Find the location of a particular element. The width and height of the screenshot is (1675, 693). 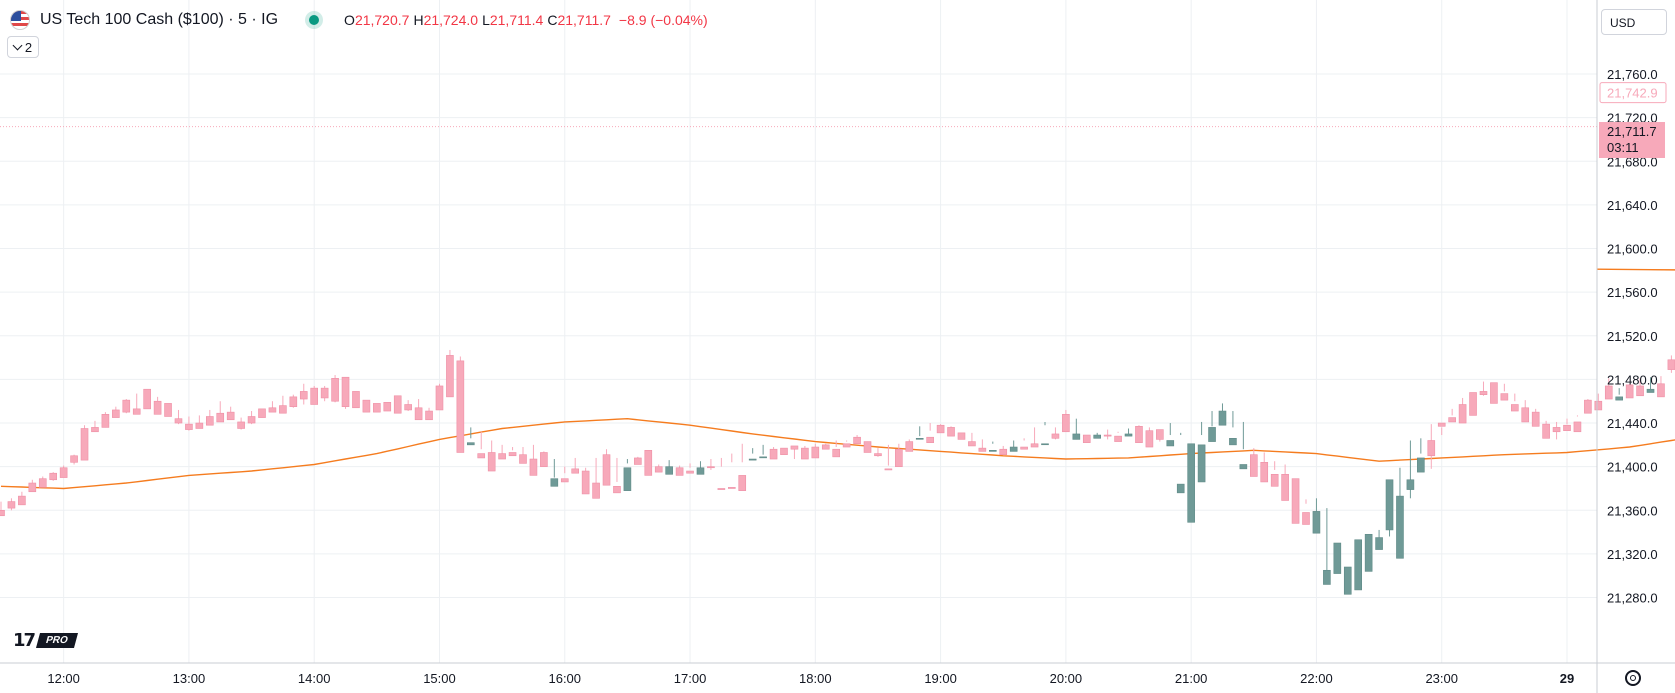

ma-tag-box is located at coordinates (1633, 93).